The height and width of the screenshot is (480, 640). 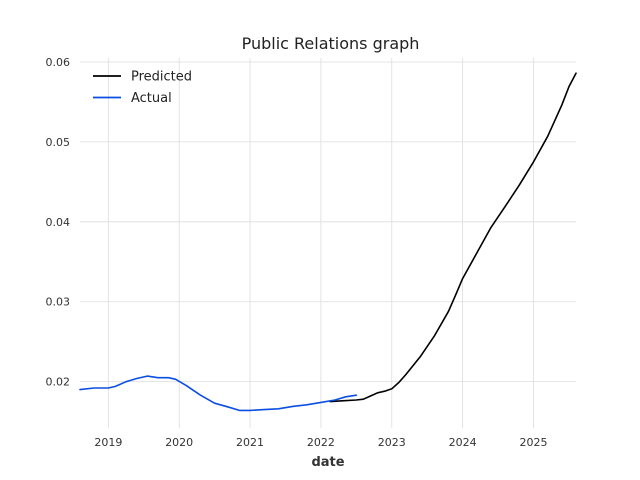 I want to click on y-tick-label: 0.04, so click(x=58, y=222).